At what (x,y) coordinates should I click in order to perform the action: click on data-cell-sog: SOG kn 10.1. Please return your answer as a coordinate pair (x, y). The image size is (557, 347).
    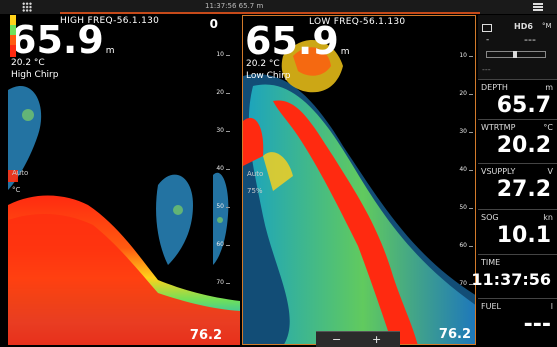
    Looking at the image, I should click on (517, 233).